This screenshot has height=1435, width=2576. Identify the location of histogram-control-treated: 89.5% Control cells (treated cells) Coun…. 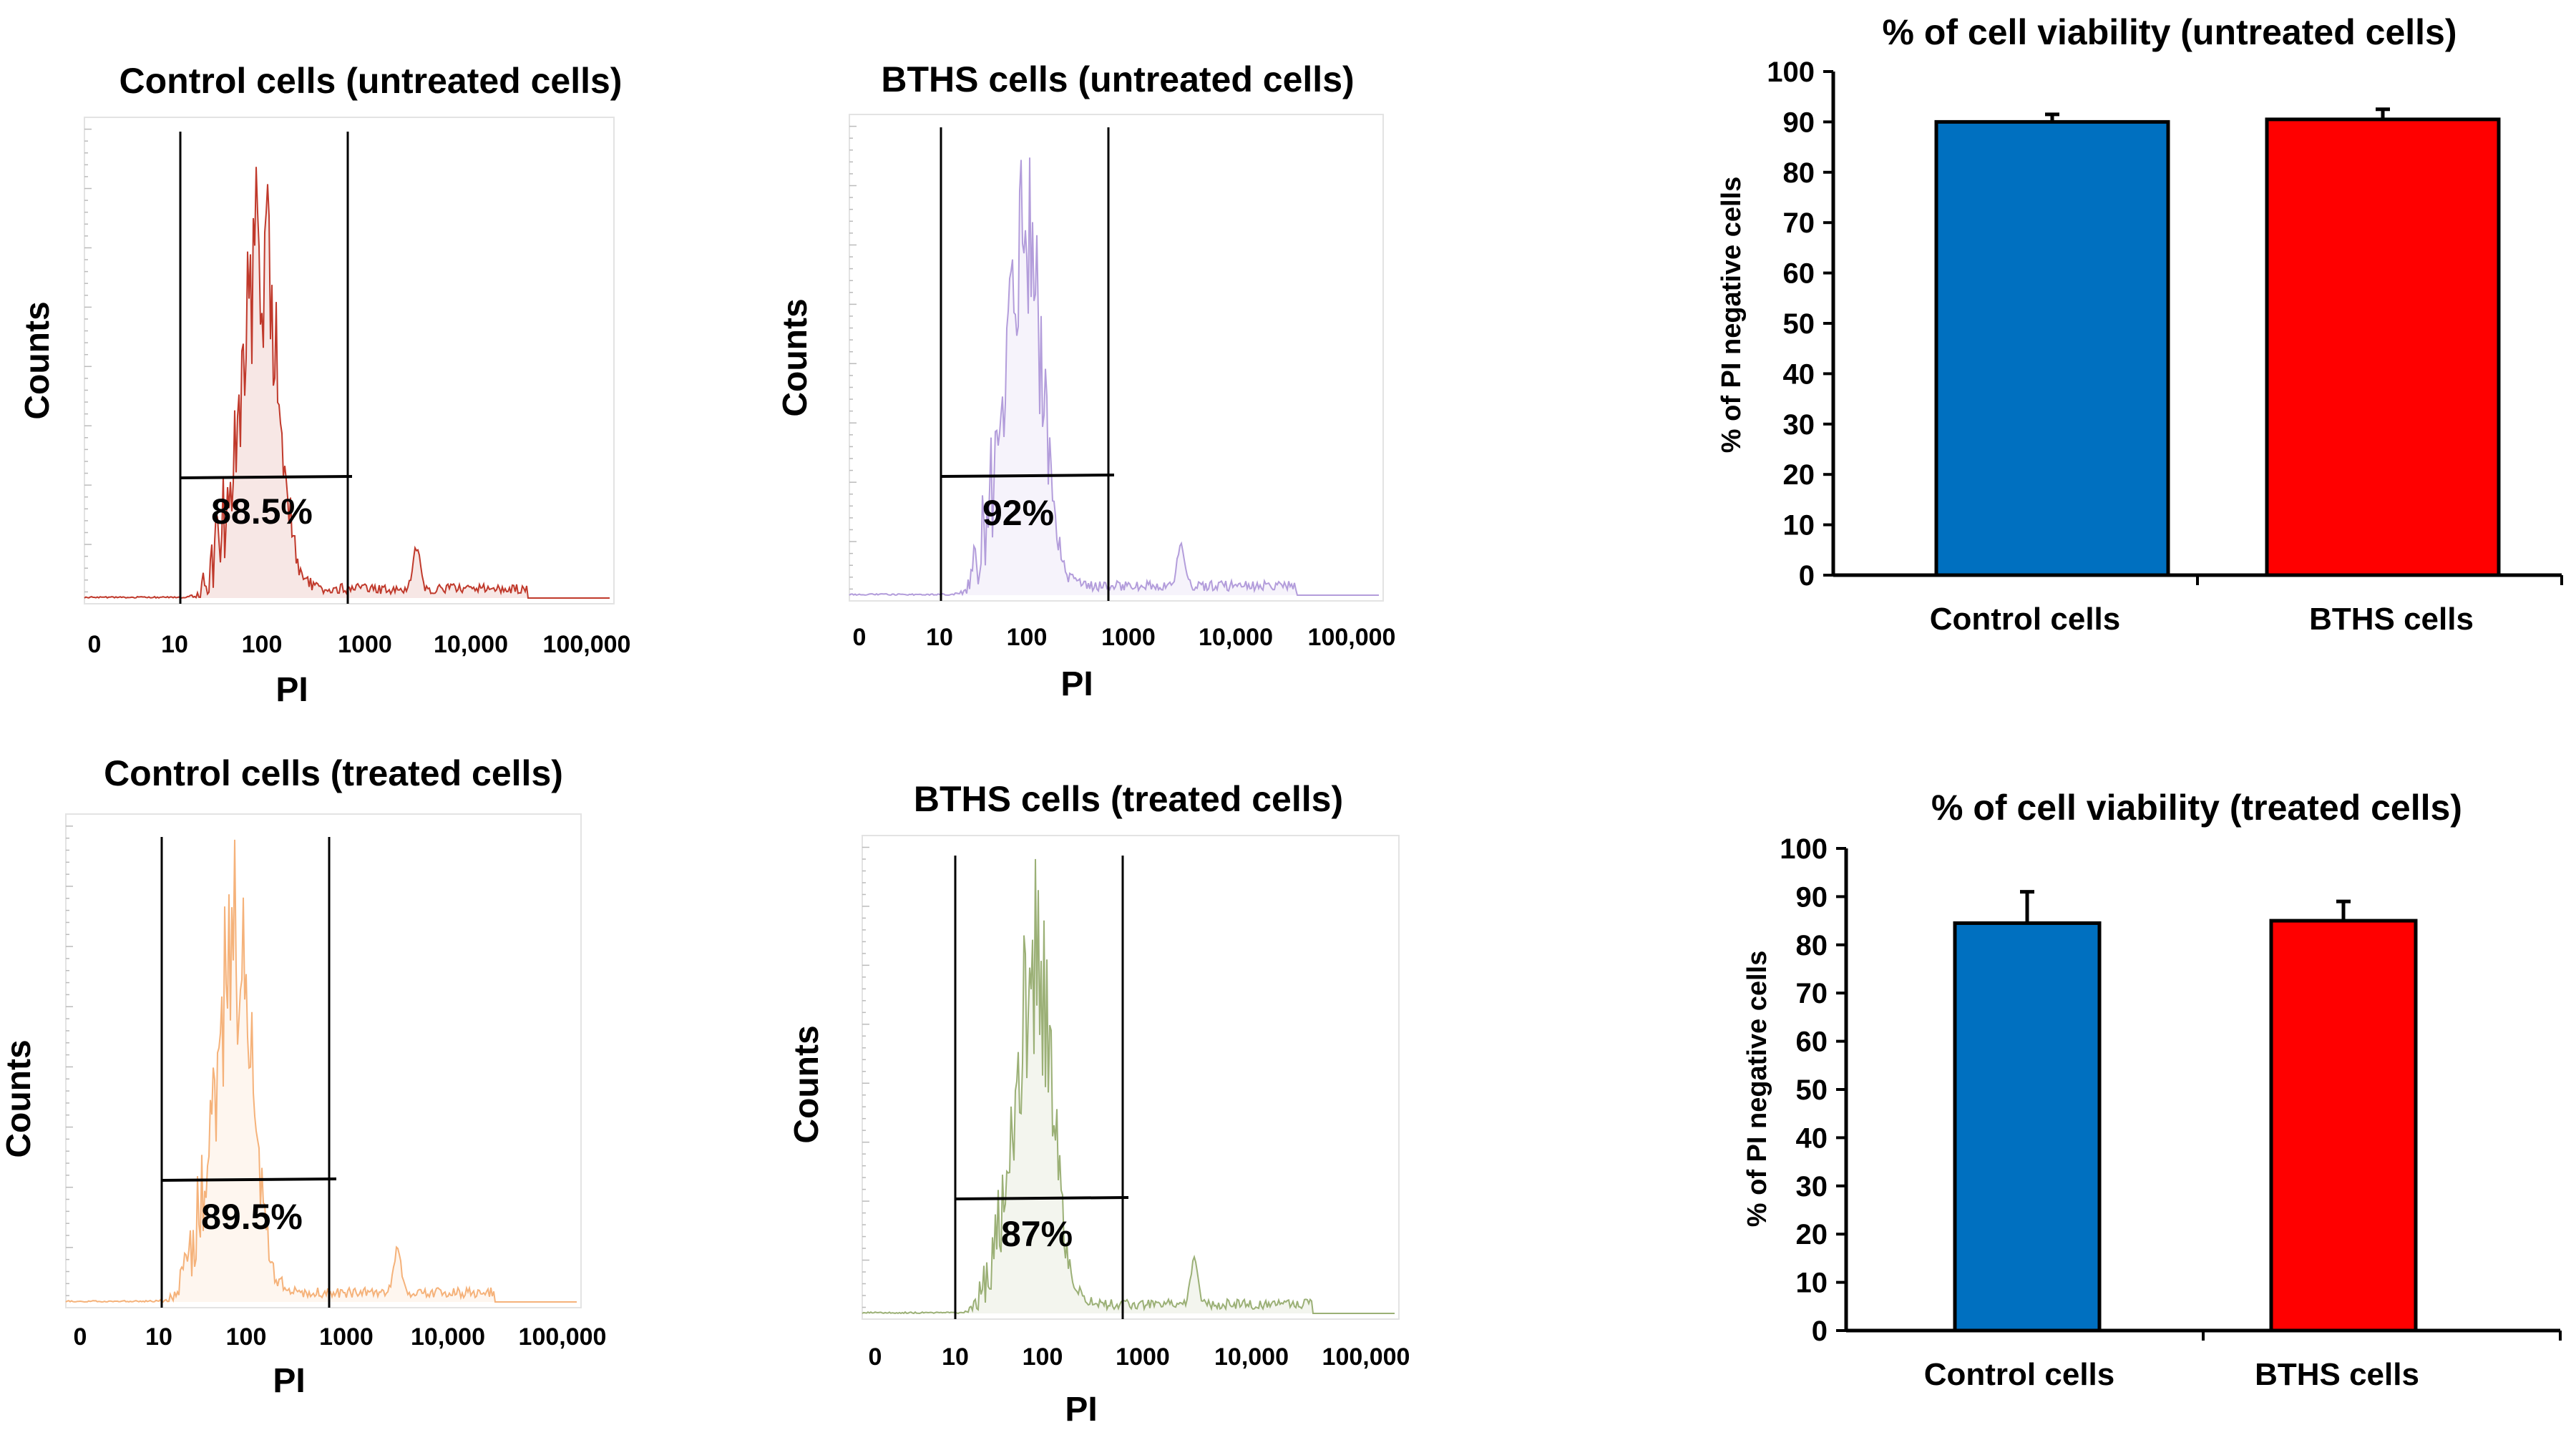
(303, 1076).